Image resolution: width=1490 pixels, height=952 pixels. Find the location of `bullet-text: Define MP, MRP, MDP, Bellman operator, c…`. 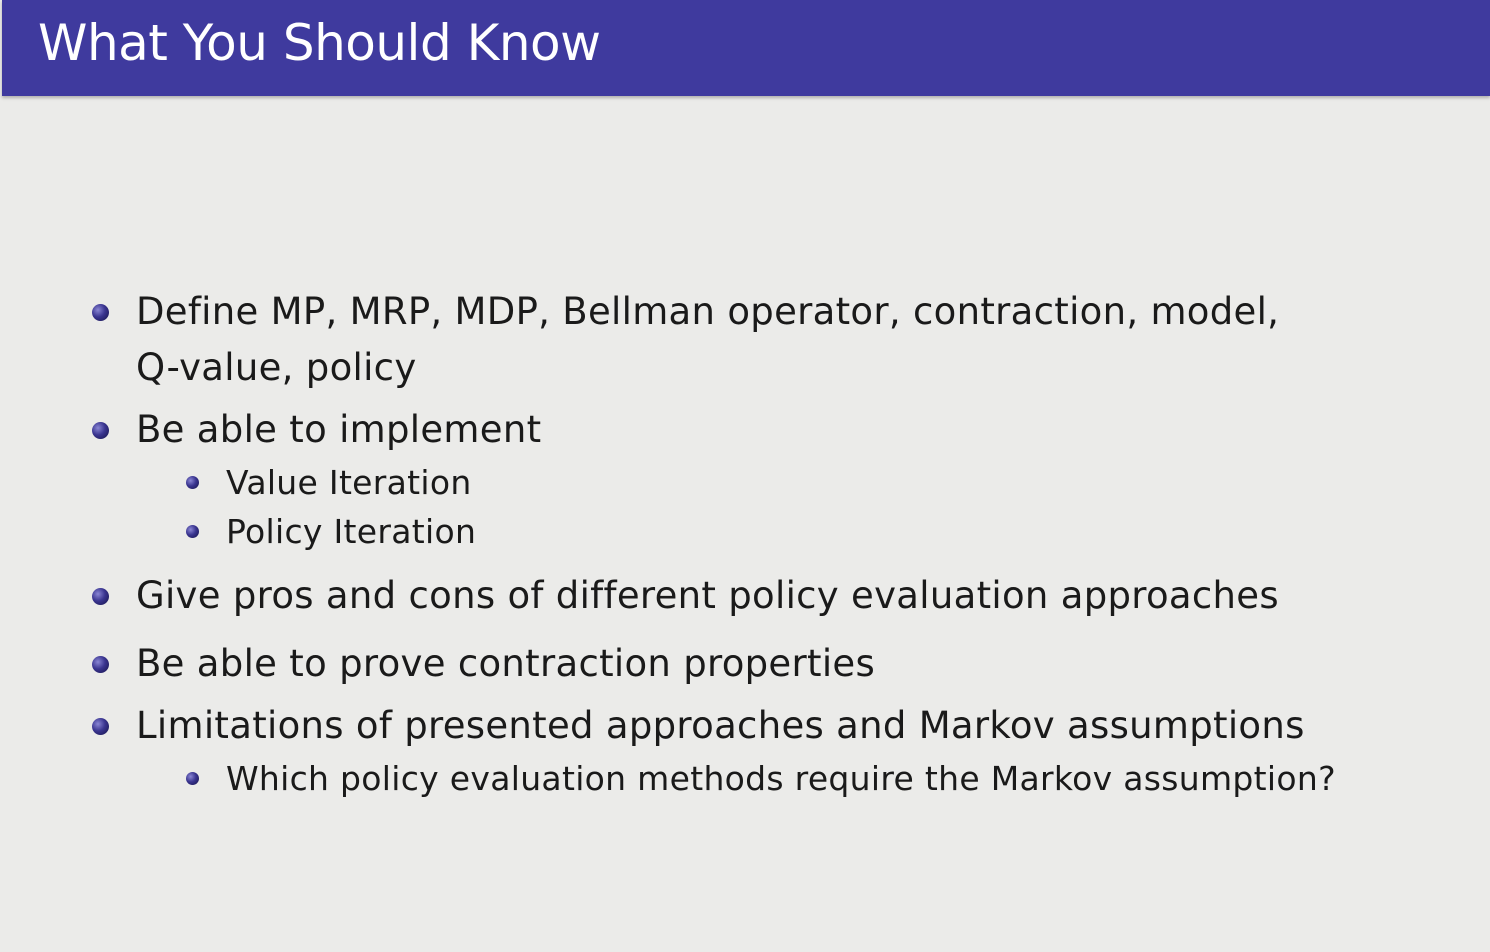

bullet-text: Define MP, MRP, MDP, Bellman operator, c… is located at coordinates (708, 339).